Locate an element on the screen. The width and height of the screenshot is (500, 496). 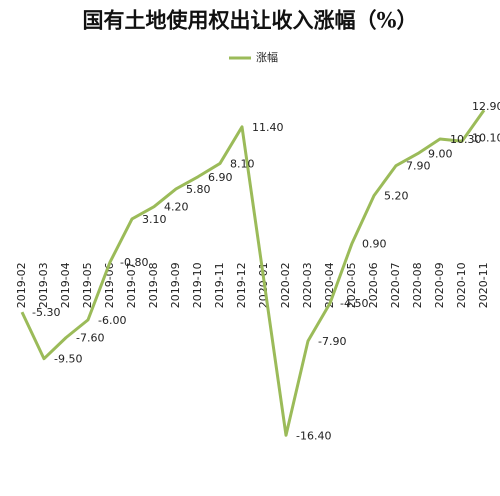
data-label: 7.90 is located at coordinates (418, 166).